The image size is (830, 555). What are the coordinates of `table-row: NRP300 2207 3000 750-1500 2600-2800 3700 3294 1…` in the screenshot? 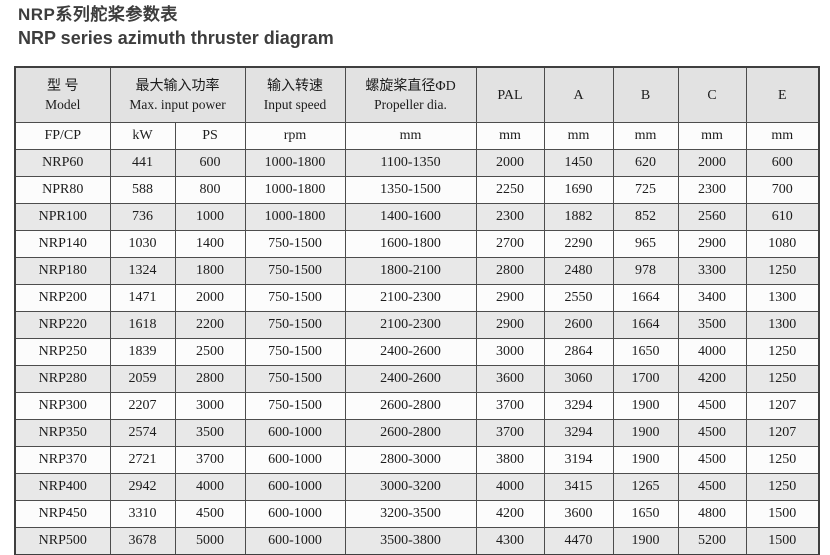 It's located at (417, 406).